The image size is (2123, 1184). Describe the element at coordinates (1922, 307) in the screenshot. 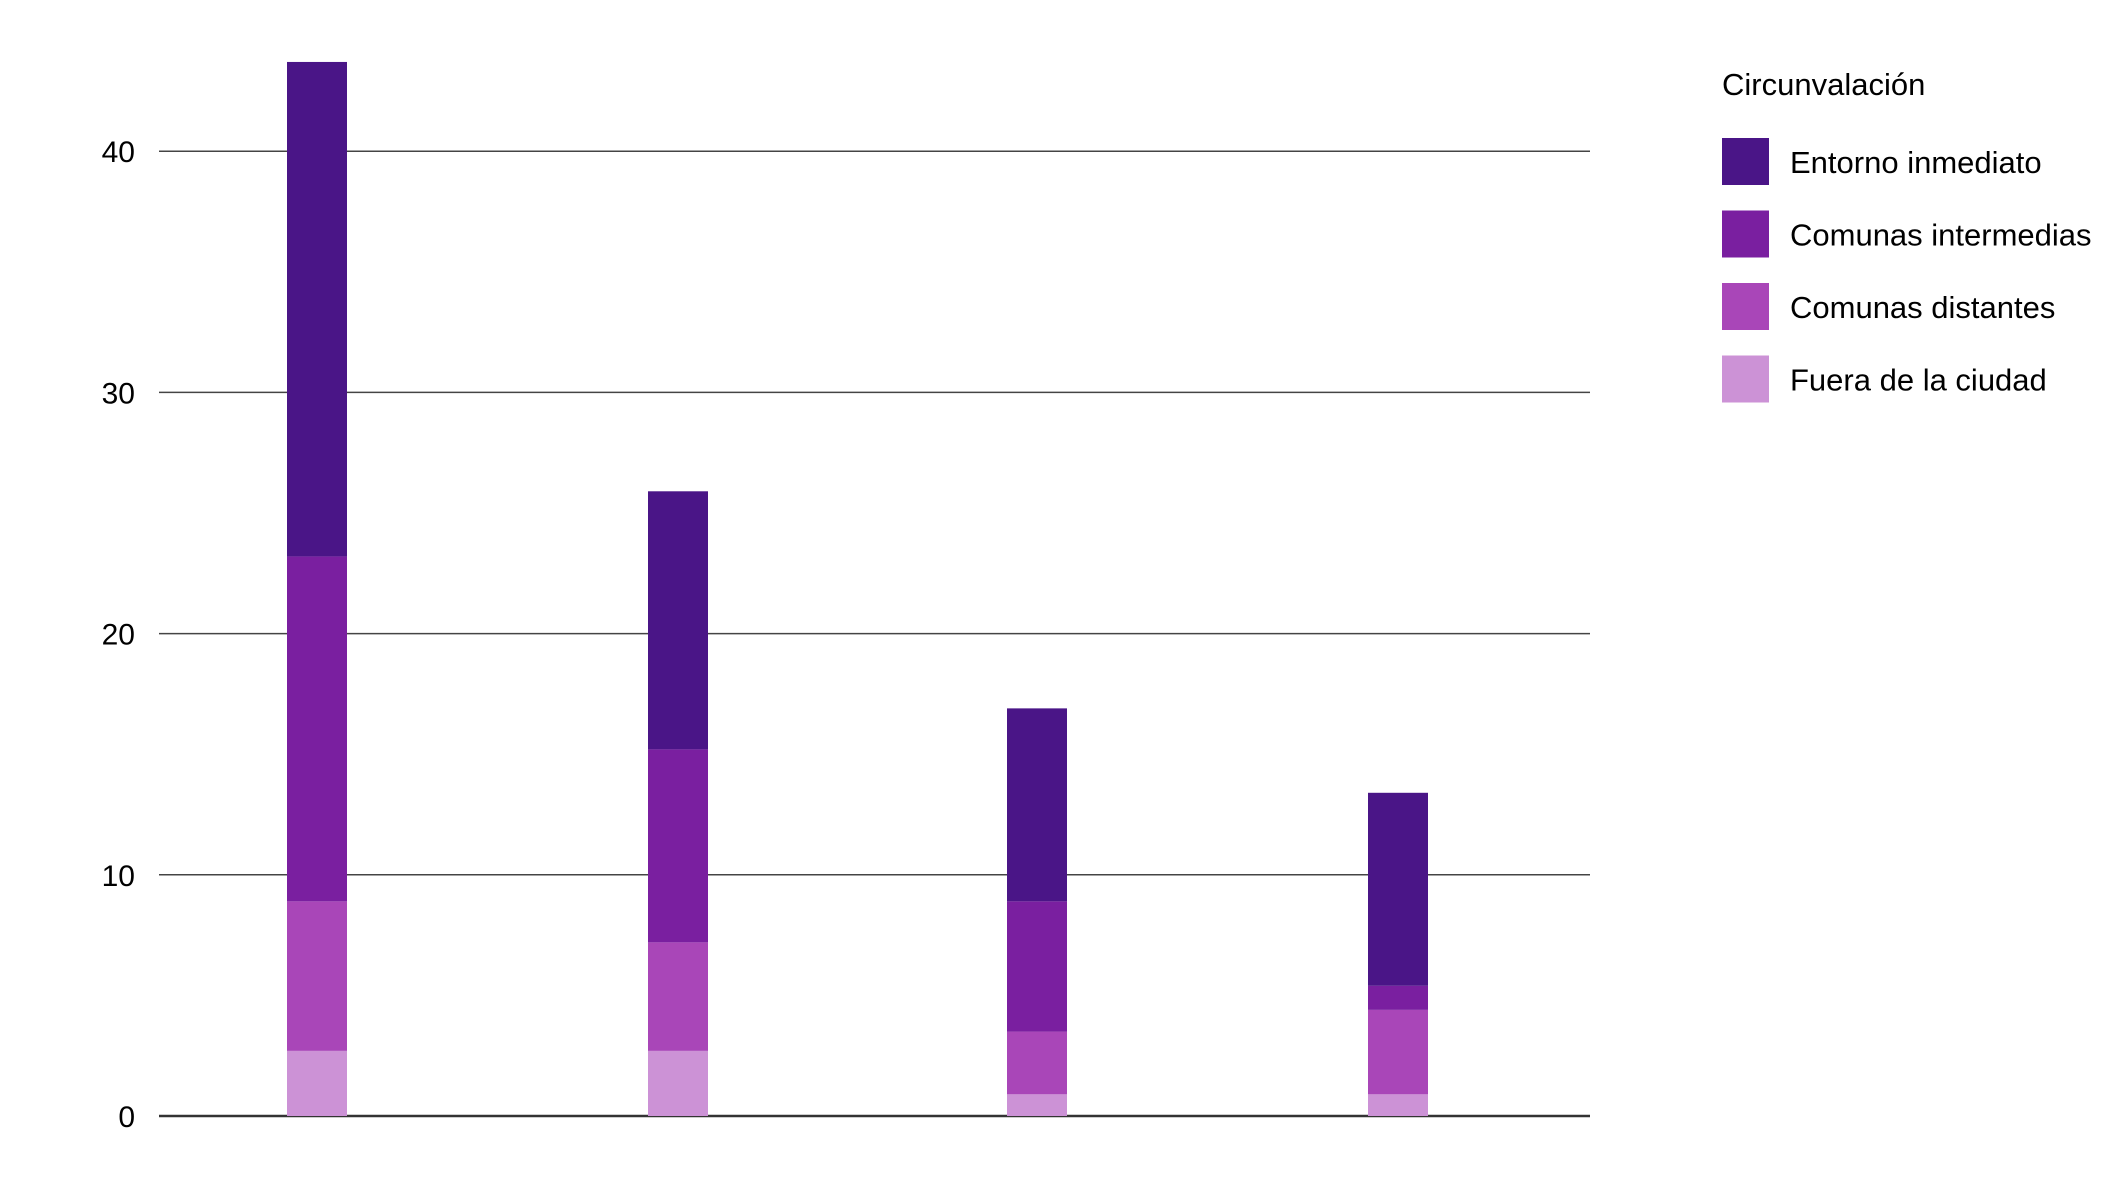

I see `legend-label: Comunas distantes` at that location.